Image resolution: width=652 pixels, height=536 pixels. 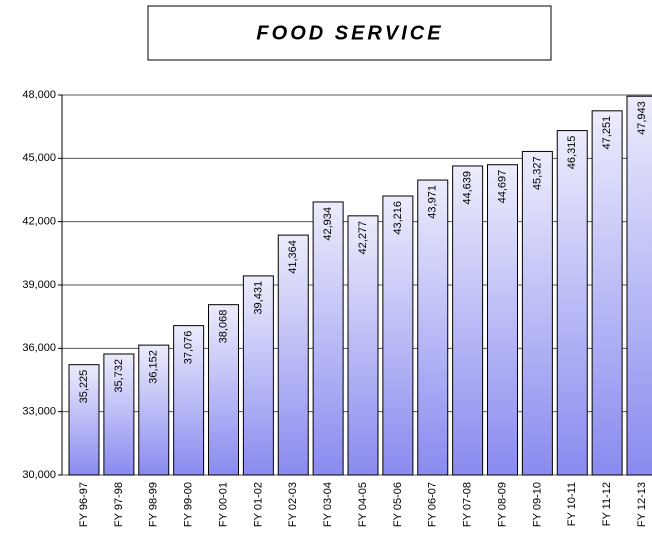 What do you see at coordinates (398, 218) in the screenshot?
I see `value-label: 43,216` at bounding box center [398, 218].